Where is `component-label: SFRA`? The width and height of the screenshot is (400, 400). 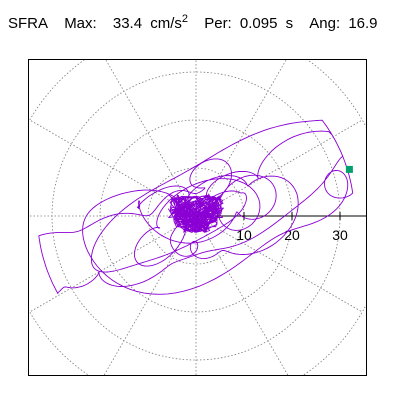 component-label: SFRA is located at coordinates (28, 23).